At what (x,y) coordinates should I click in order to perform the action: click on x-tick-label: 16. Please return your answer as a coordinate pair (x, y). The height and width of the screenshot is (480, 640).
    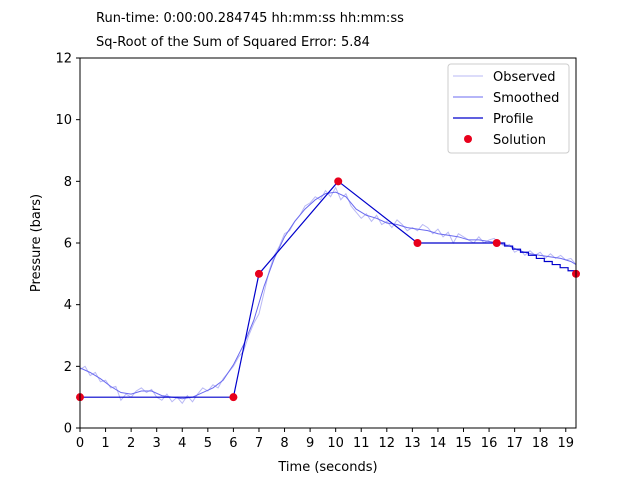
    Looking at the image, I should click on (489, 443).